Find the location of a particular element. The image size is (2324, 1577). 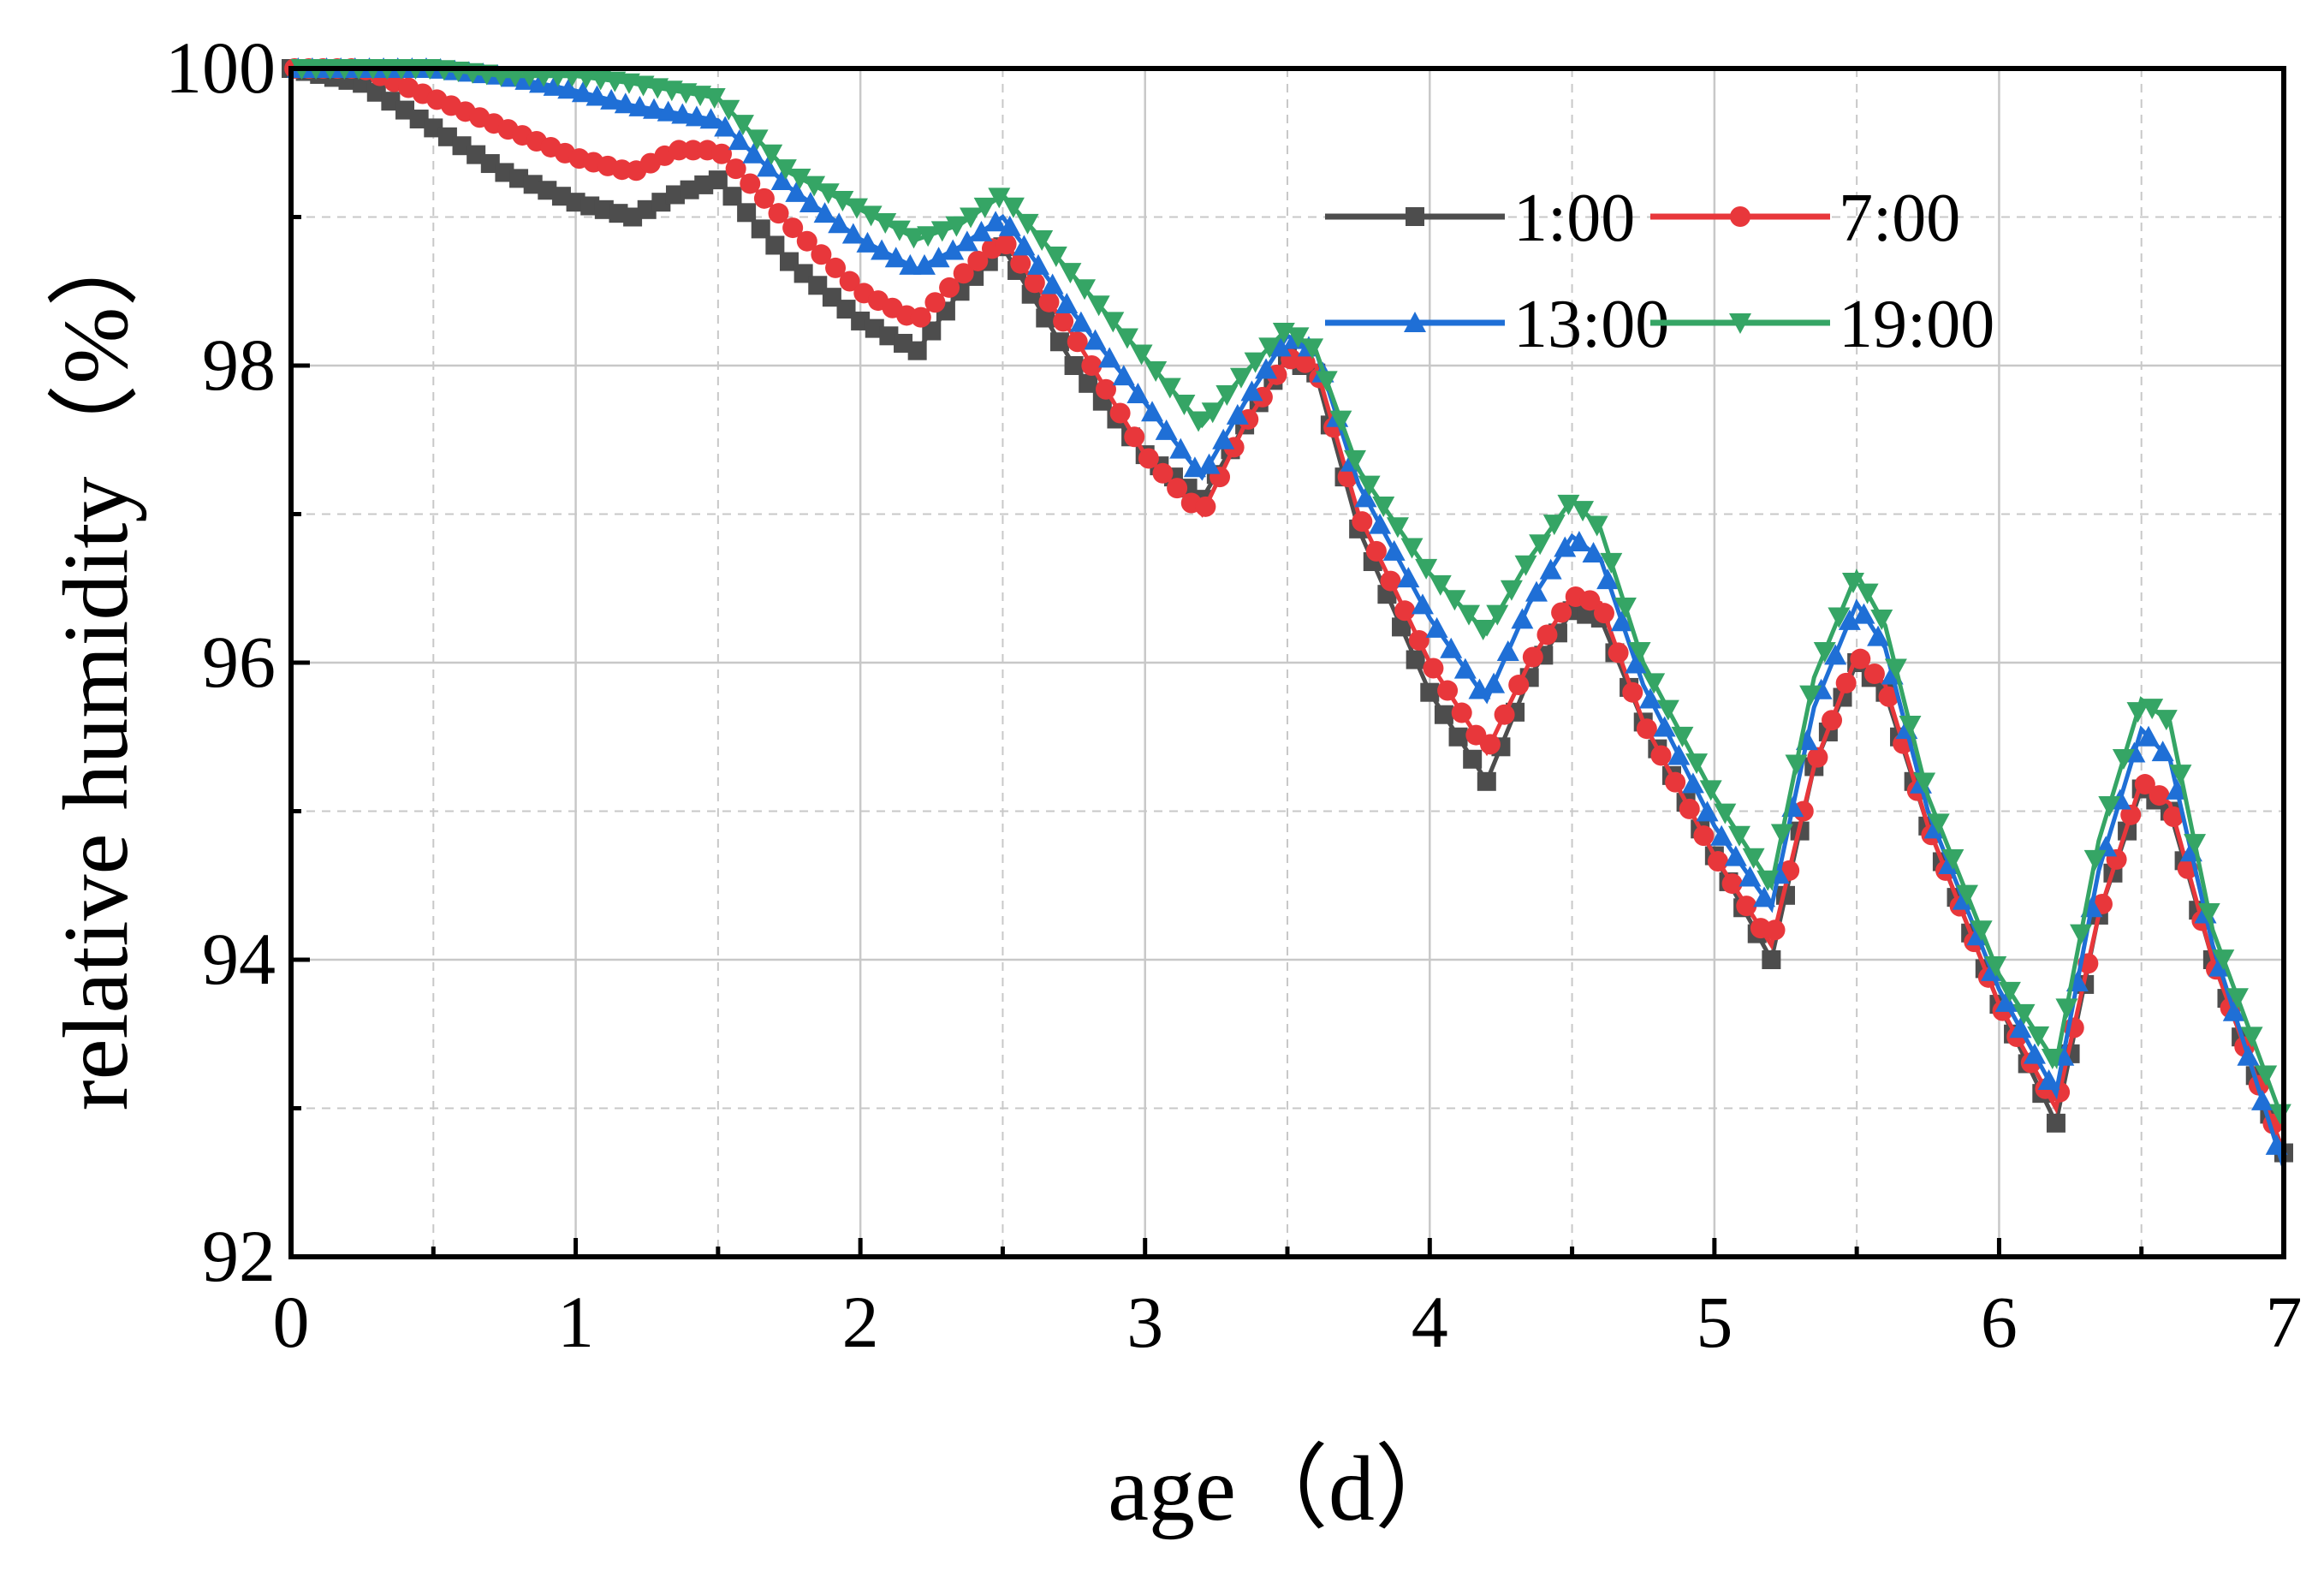

legend-label: 19:00 is located at coordinates (1916, 324).